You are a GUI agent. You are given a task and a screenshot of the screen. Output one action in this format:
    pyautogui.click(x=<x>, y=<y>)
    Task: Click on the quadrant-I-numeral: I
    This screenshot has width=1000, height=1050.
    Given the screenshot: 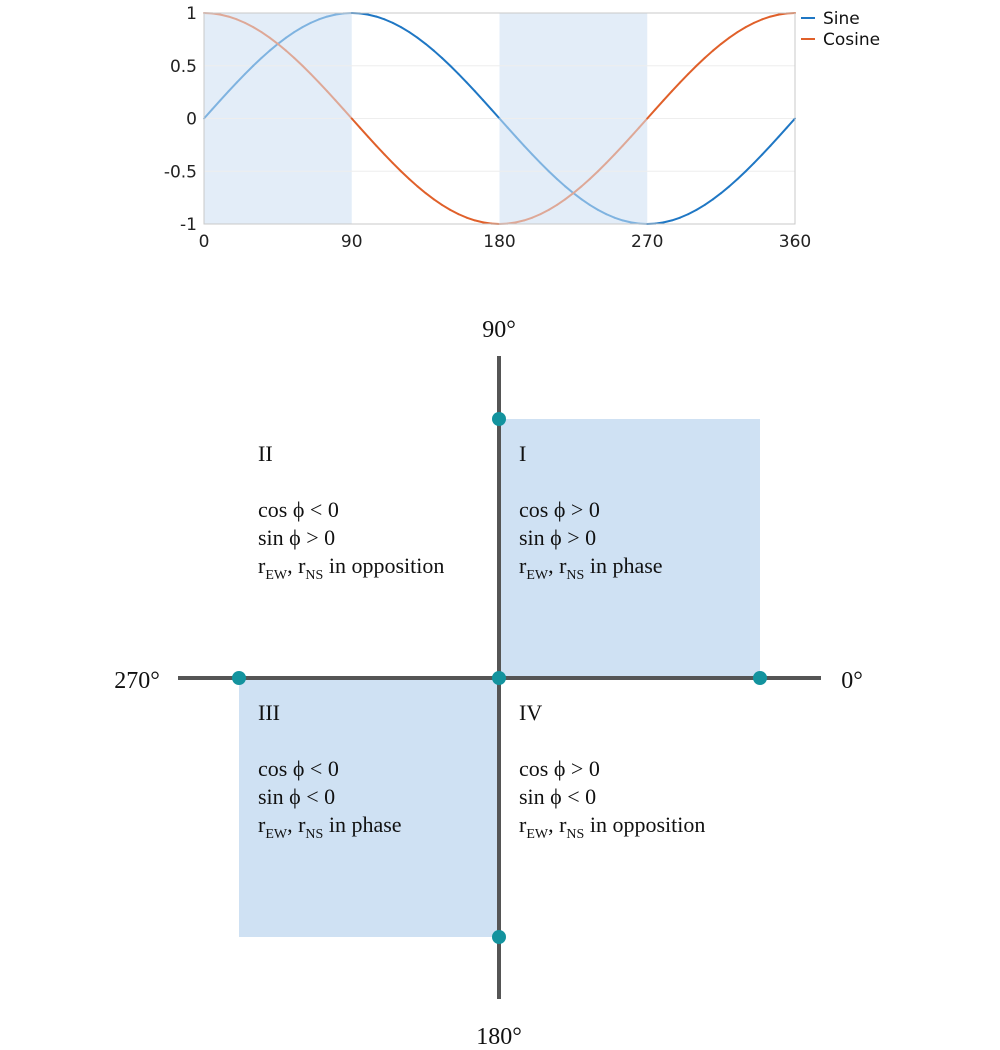 What is the action you would take?
    pyautogui.click(x=522, y=453)
    